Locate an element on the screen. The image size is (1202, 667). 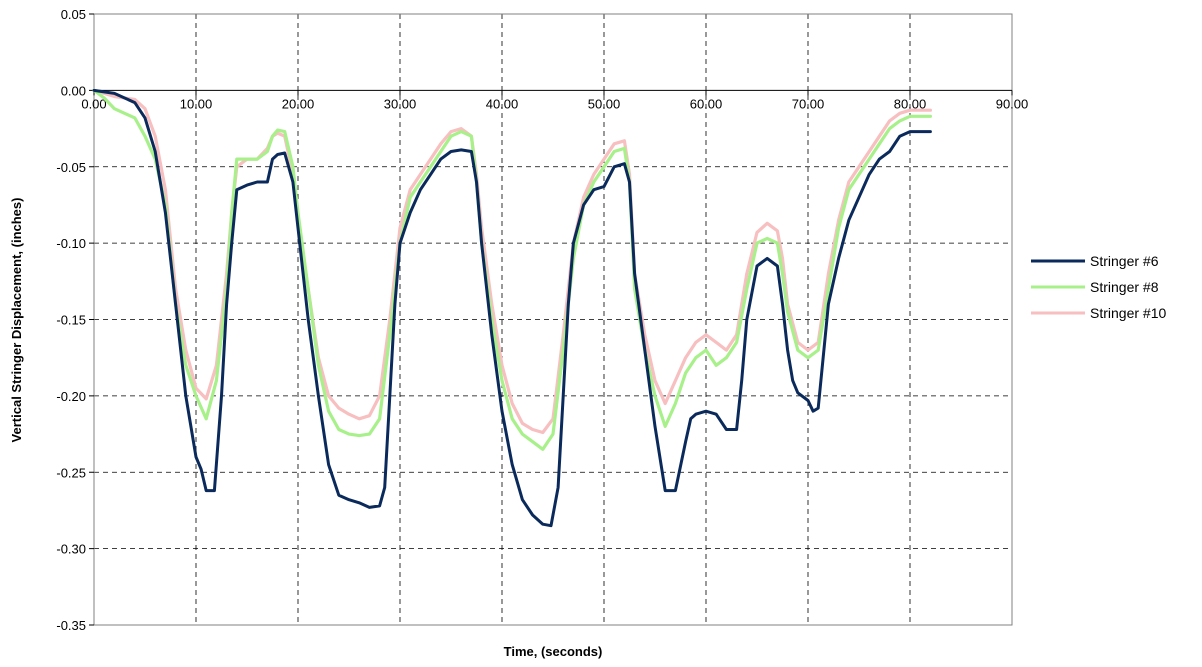
x-tick-label: 40.00 is located at coordinates (502, 103).